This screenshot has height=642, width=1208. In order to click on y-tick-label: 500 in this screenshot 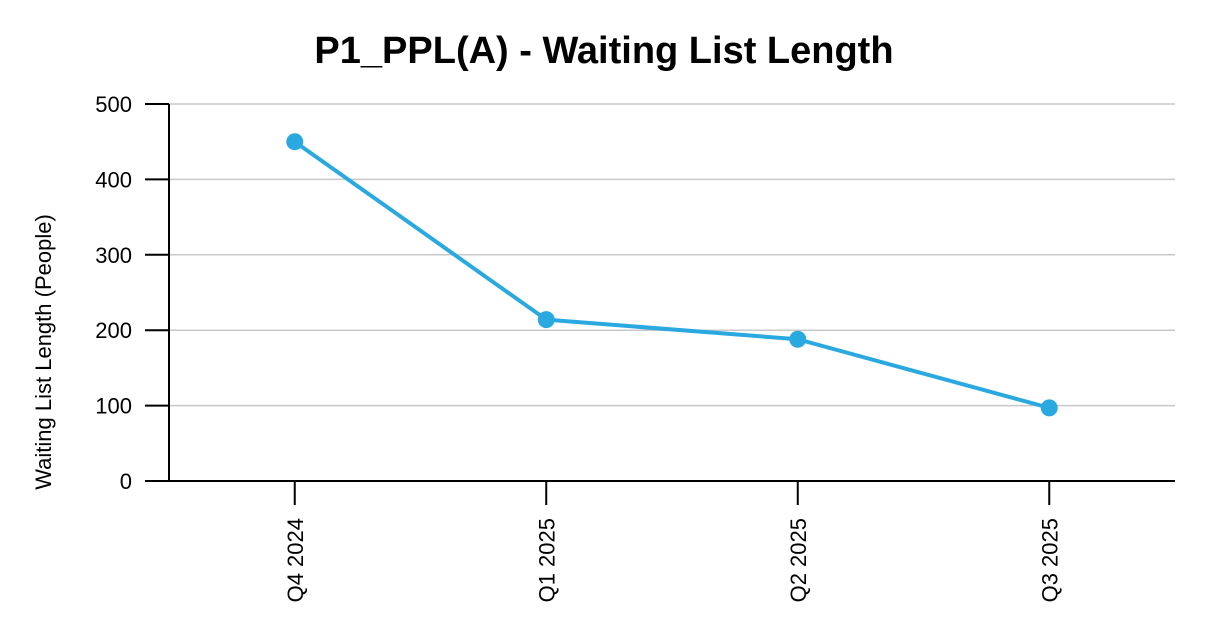, I will do `click(113, 104)`.